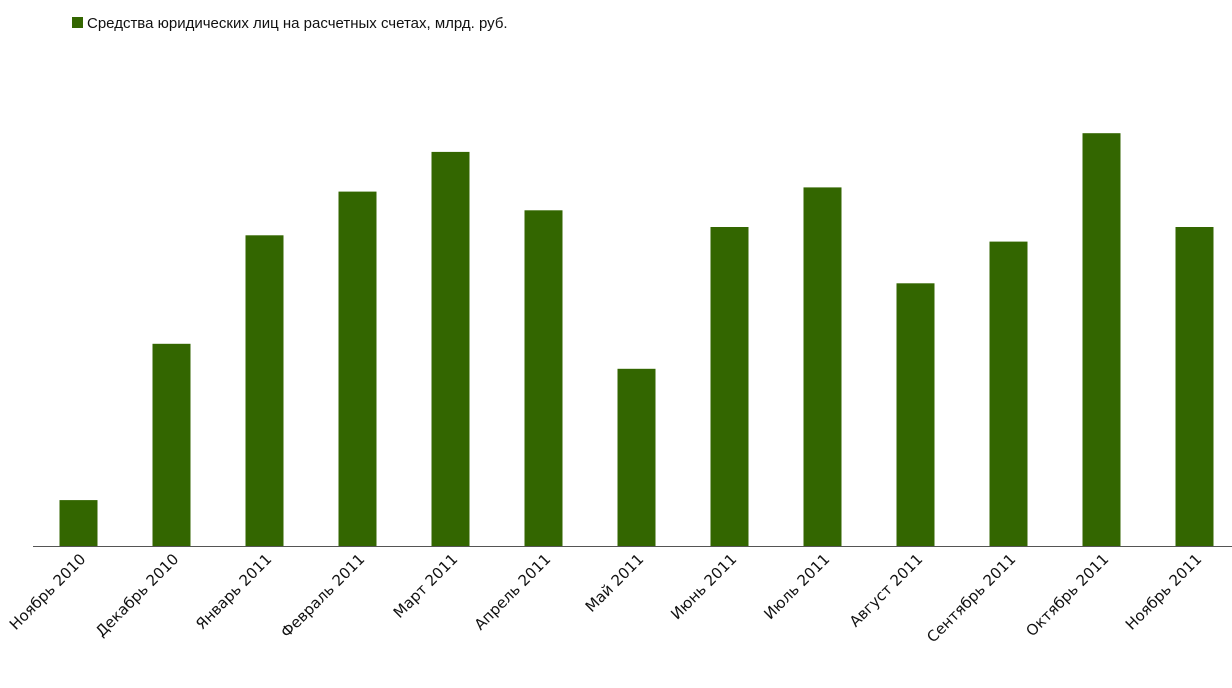 The width and height of the screenshot is (1232, 688). I want to click on x-tick-label: Август 2011, so click(886, 590).